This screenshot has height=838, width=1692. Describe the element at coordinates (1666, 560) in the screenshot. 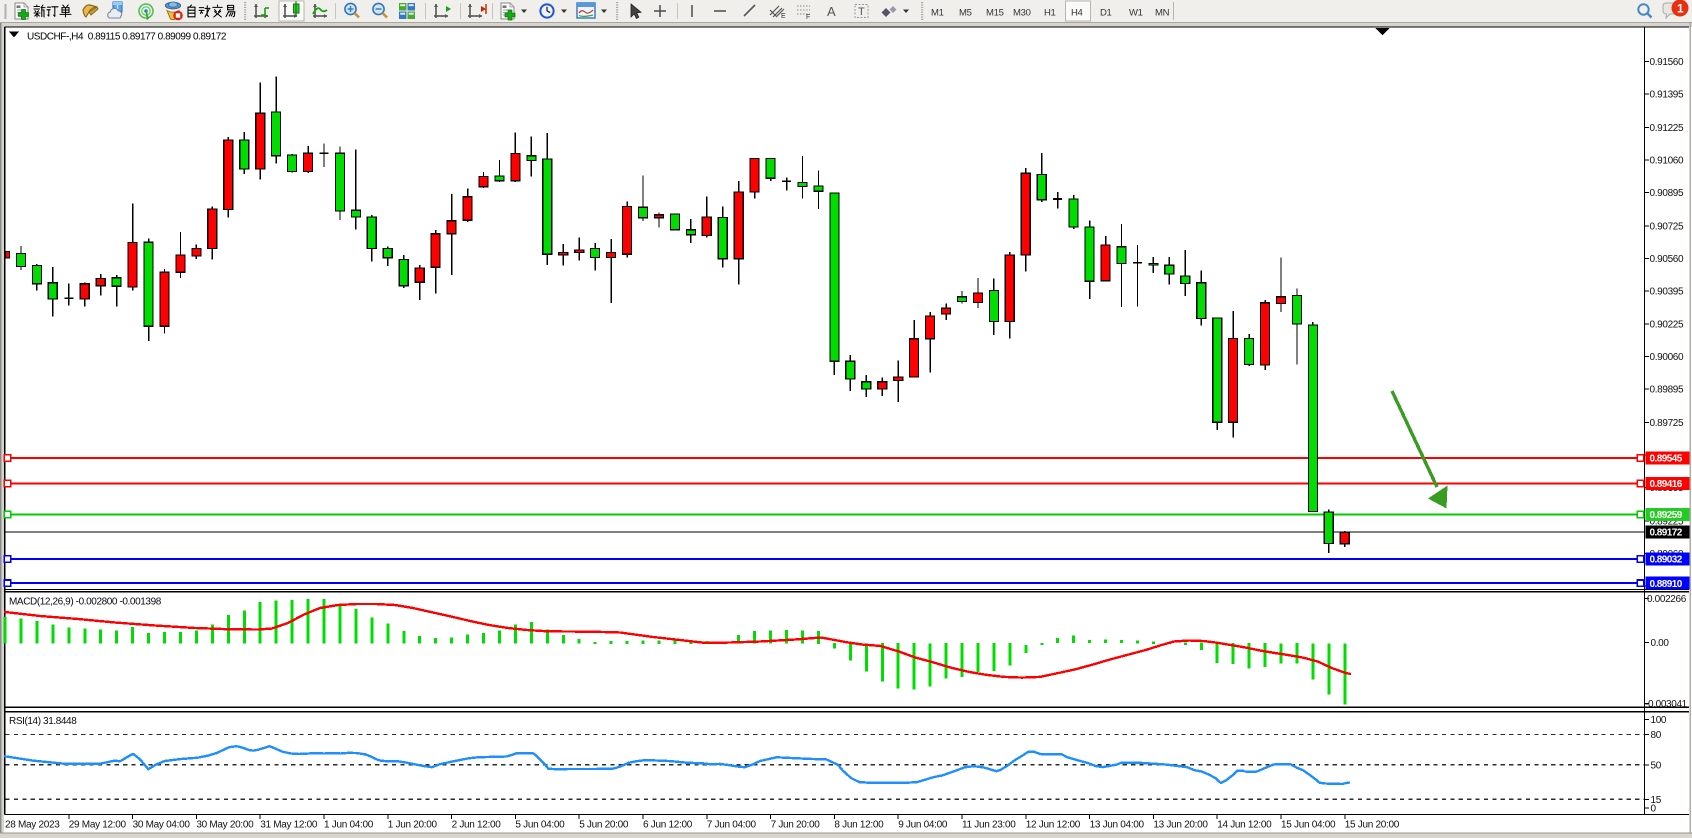

I see `svg-text: 0.89032` at that location.